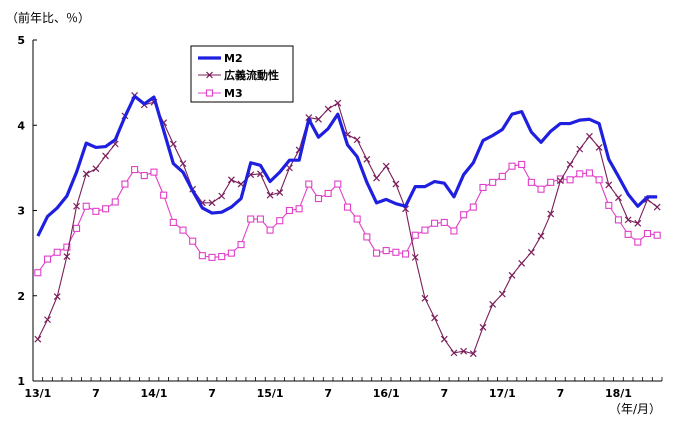 The image size is (676, 426). What do you see at coordinates (270, 393) in the screenshot?
I see `x-tick-label: 15/1` at bounding box center [270, 393].